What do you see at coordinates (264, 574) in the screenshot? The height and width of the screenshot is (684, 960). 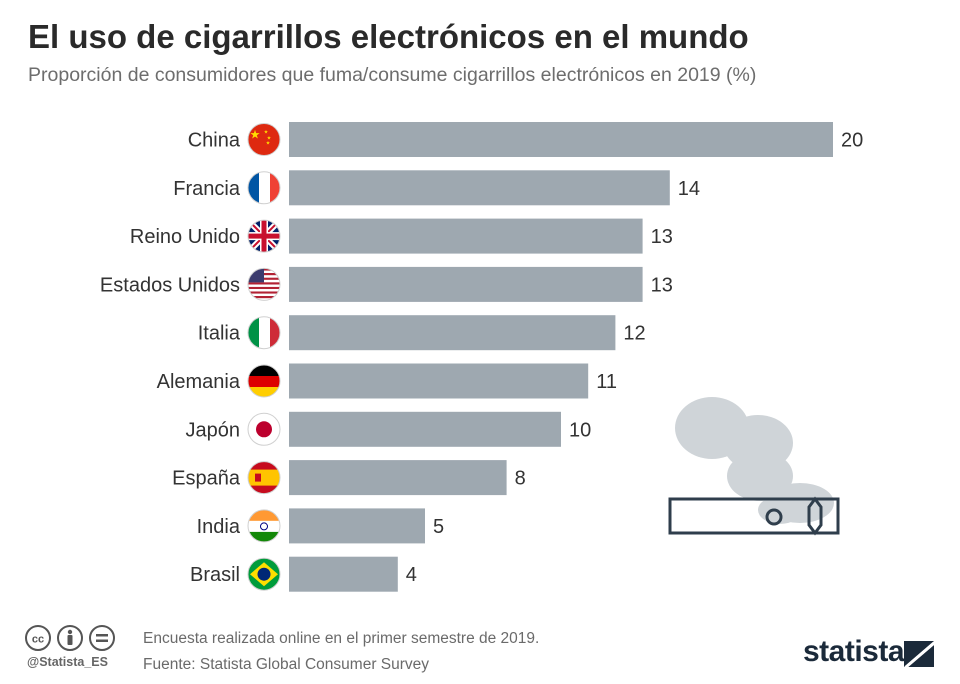 I see `brazil-flag-icon` at bounding box center [264, 574].